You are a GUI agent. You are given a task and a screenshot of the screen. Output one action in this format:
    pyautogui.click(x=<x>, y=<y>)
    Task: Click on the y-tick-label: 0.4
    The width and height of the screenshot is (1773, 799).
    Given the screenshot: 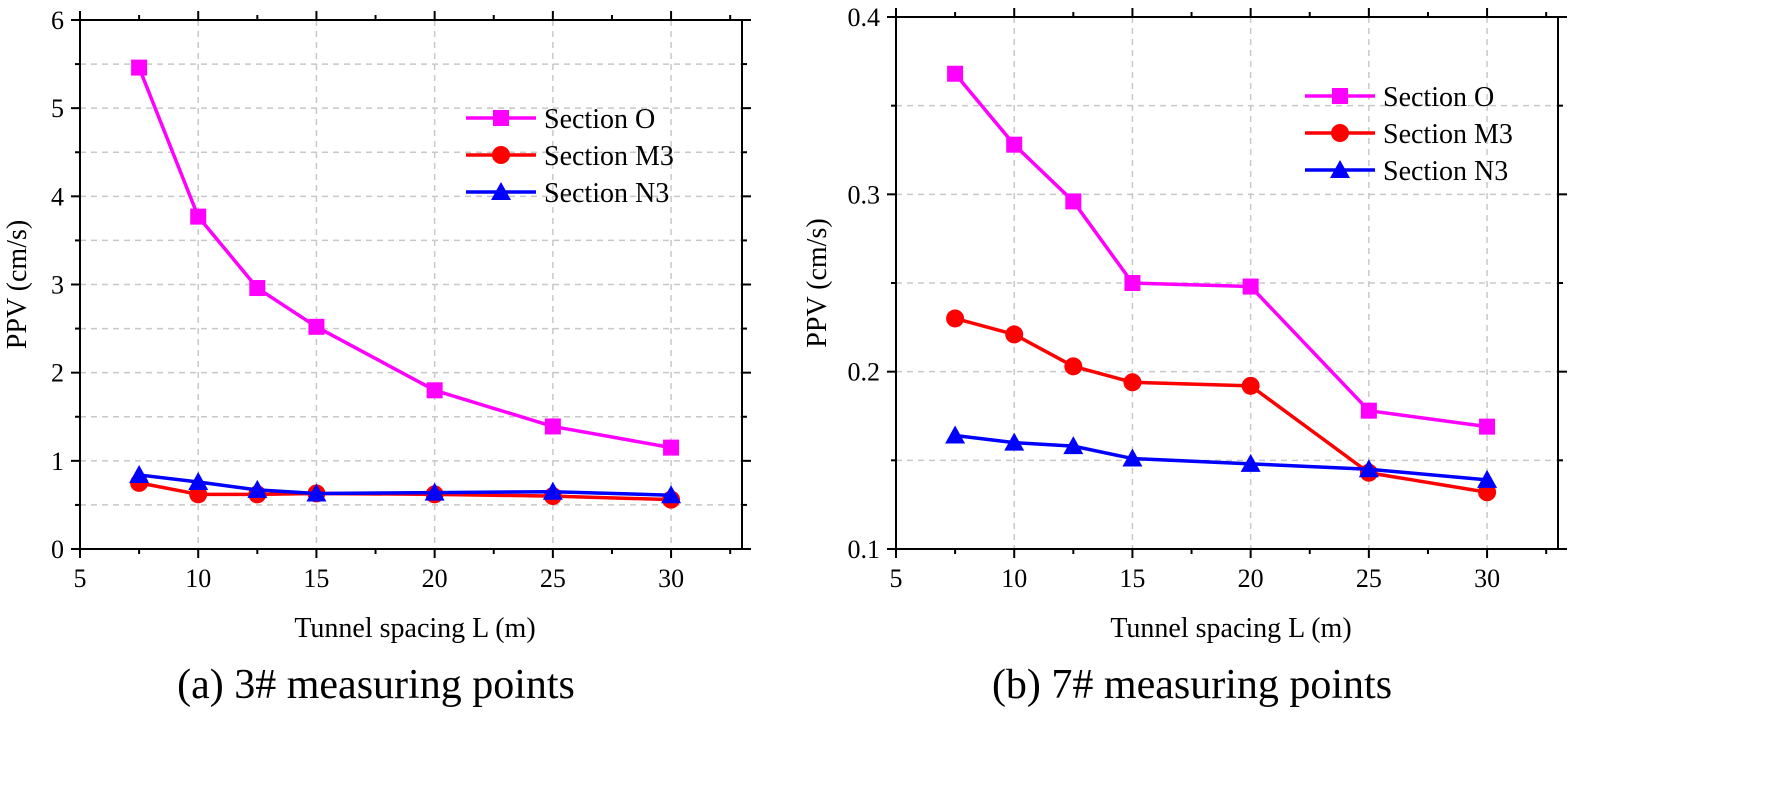 What is the action you would take?
    pyautogui.click(x=864, y=17)
    